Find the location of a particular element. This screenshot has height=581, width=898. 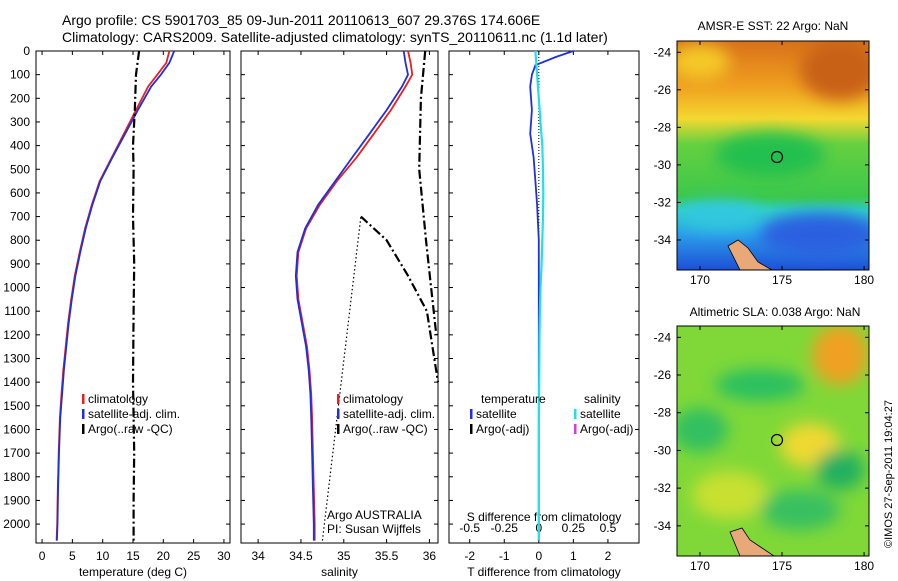

sla-map-frame is located at coordinates (773, 441).